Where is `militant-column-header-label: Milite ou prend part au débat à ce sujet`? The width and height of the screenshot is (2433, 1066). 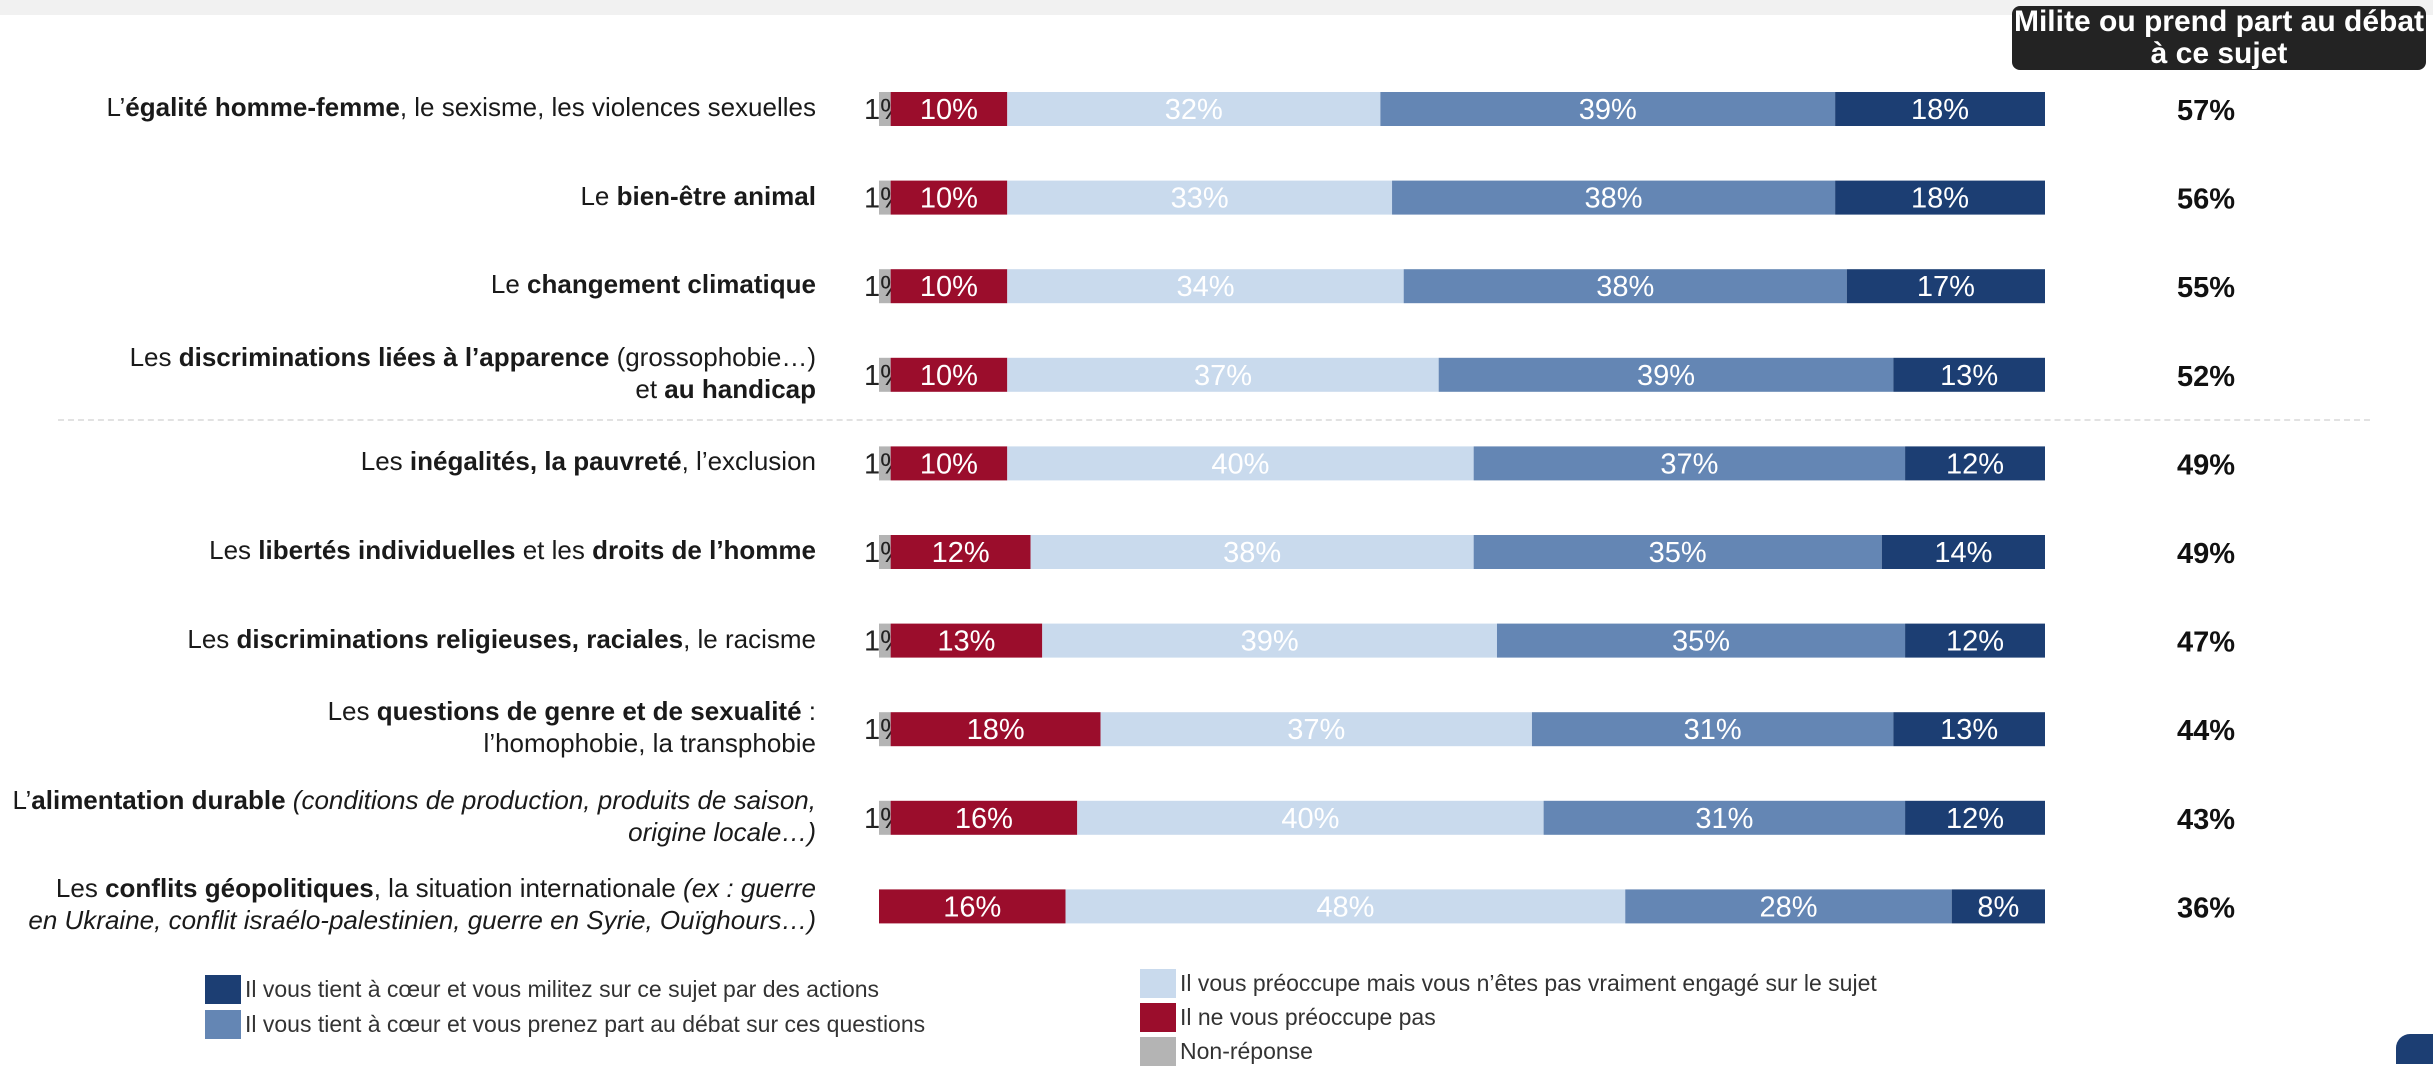 militant-column-header-label: Milite ou prend part au débat à ce sujet is located at coordinates (2219, 37).